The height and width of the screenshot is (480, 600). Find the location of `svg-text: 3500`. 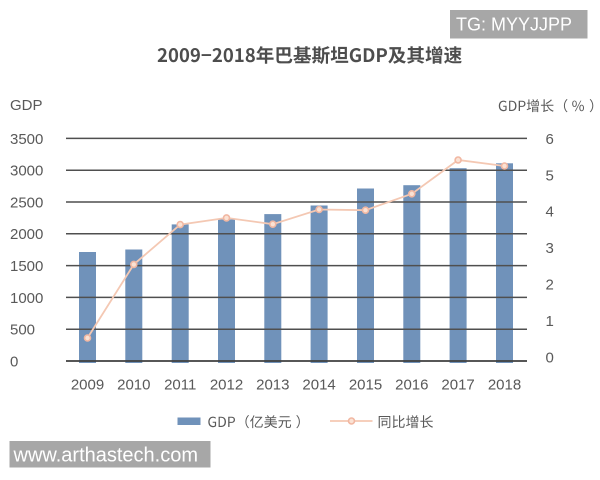

svg-text: 3500 is located at coordinates (26, 139).